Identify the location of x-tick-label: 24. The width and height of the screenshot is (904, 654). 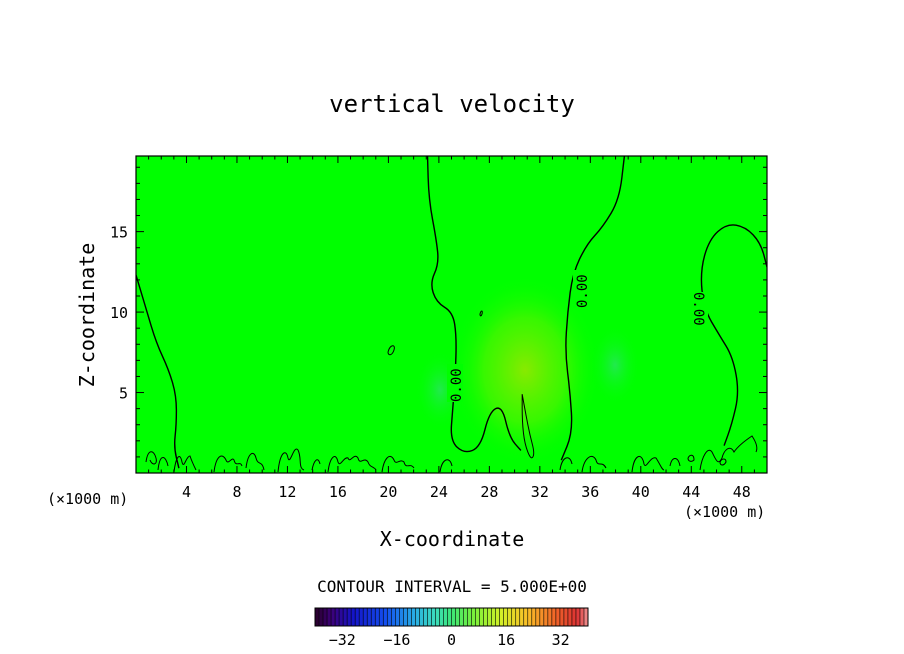
(439, 492).